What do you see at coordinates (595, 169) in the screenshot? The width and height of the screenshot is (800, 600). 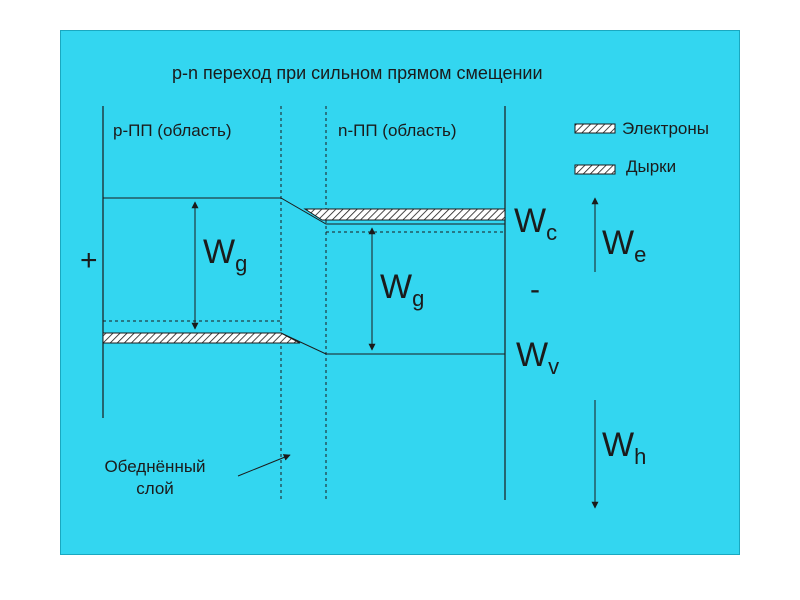 I see `legend-holes-swatch` at bounding box center [595, 169].